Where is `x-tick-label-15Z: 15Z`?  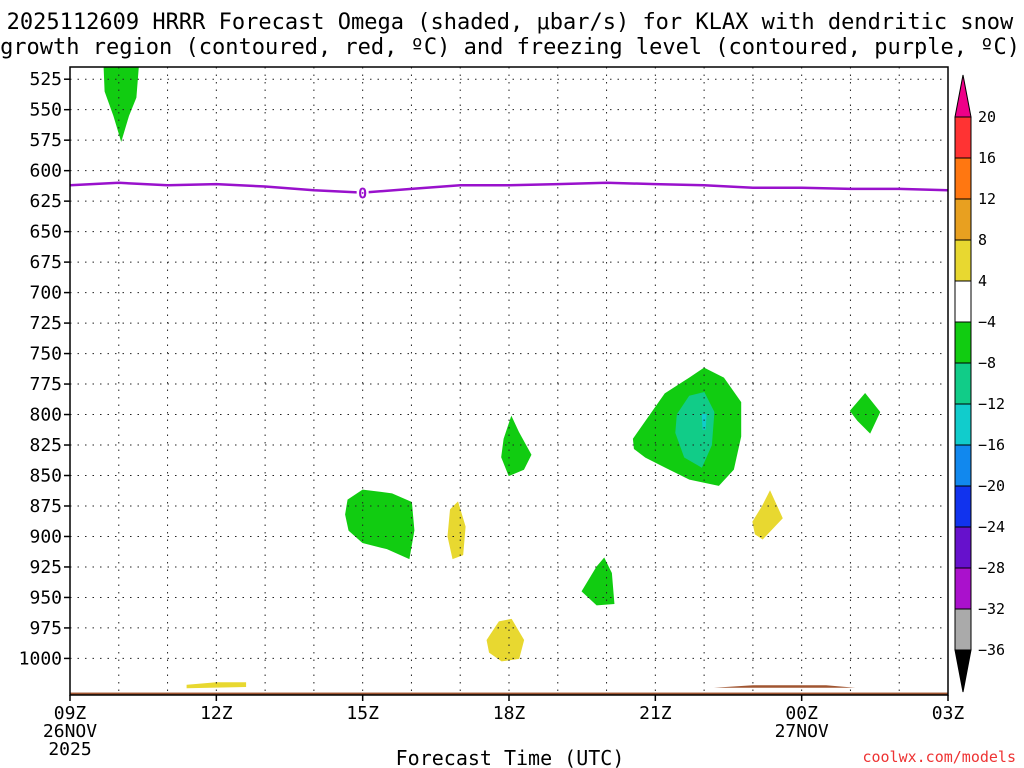 x-tick-label-15Z: 15Z is located at coordinates (362, 713).